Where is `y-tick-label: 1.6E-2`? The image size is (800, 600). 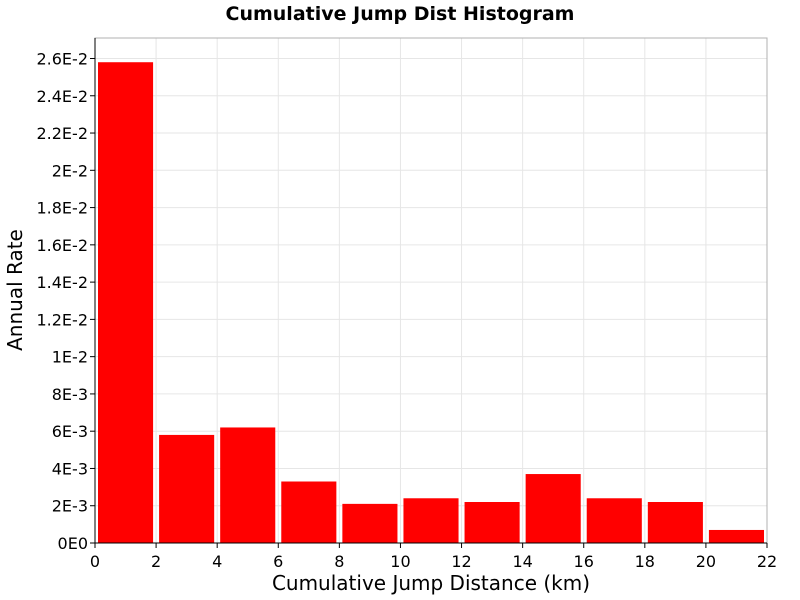
y-tick-label: 1.6E-2 is located at coordinates (62, 245).